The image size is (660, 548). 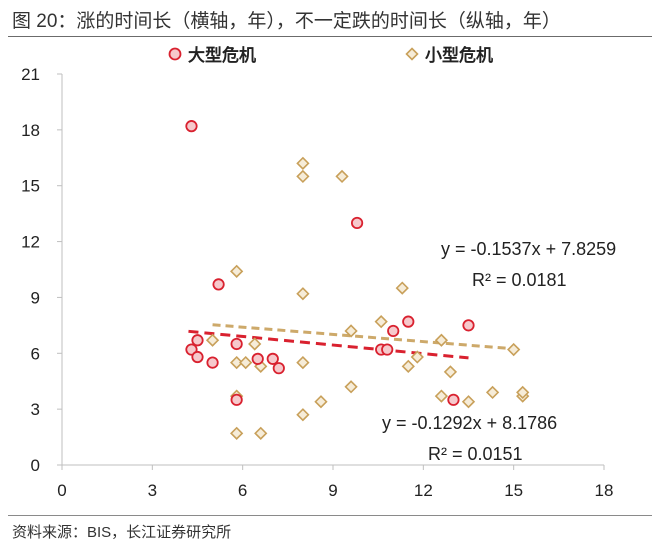 What do you see at coordinates (513, 490) in the screenshot?
I see `x-tick-label: 15` at bounding box center [513, 490].